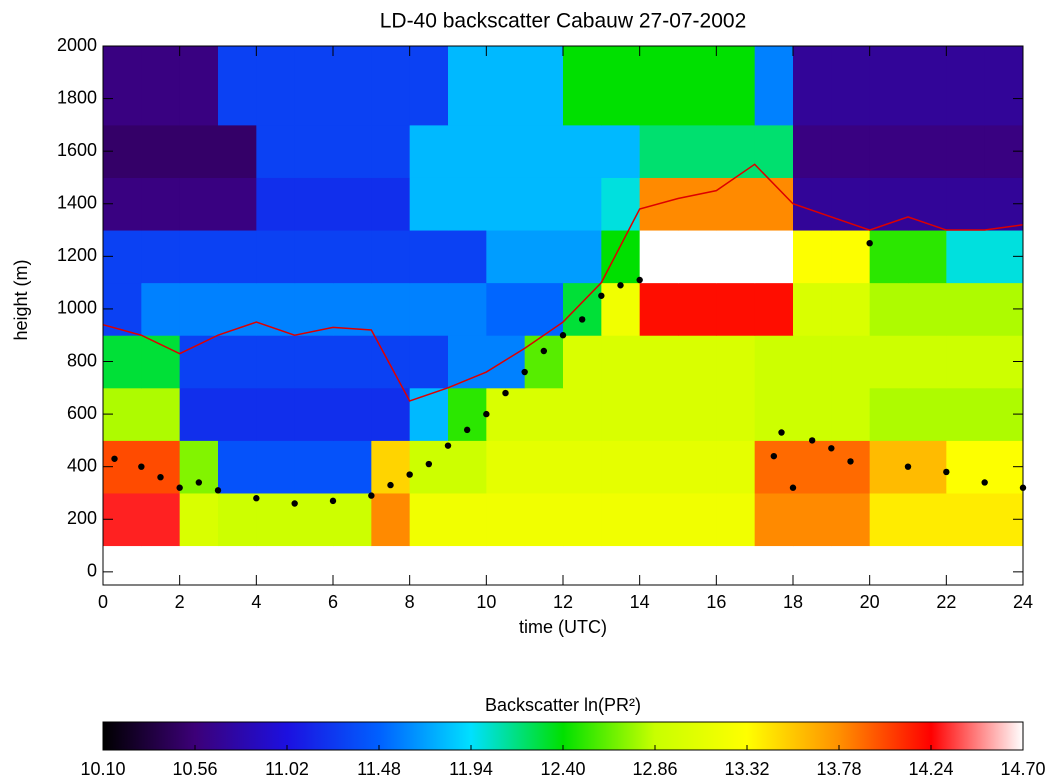 This screenshot has height=782, width=1055. What do you see at coordinates (562, 769) in the screenshot?
I see `colorbar-tick-label: 12.40` at bounding box center [562, 769].